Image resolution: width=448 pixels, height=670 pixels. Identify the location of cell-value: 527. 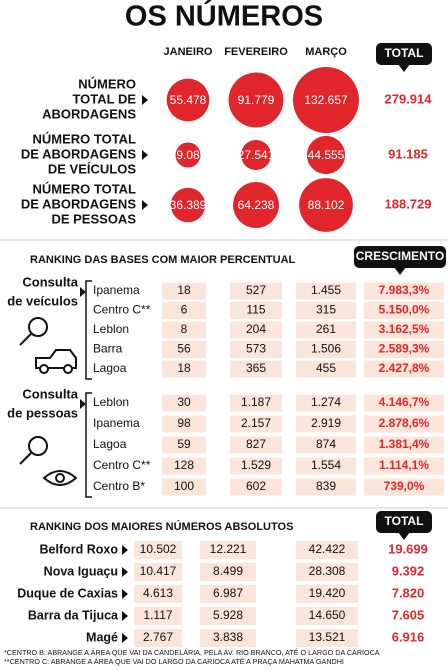
(256, 290).